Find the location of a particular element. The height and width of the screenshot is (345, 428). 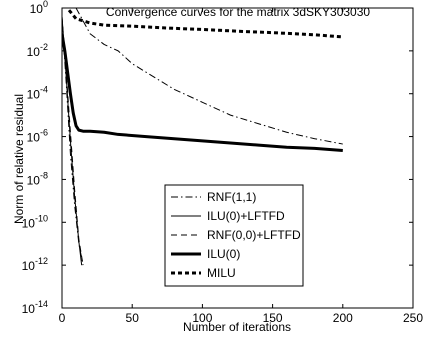

y-axis-label: Norm of relative residual is located at coordinates (19, 159).